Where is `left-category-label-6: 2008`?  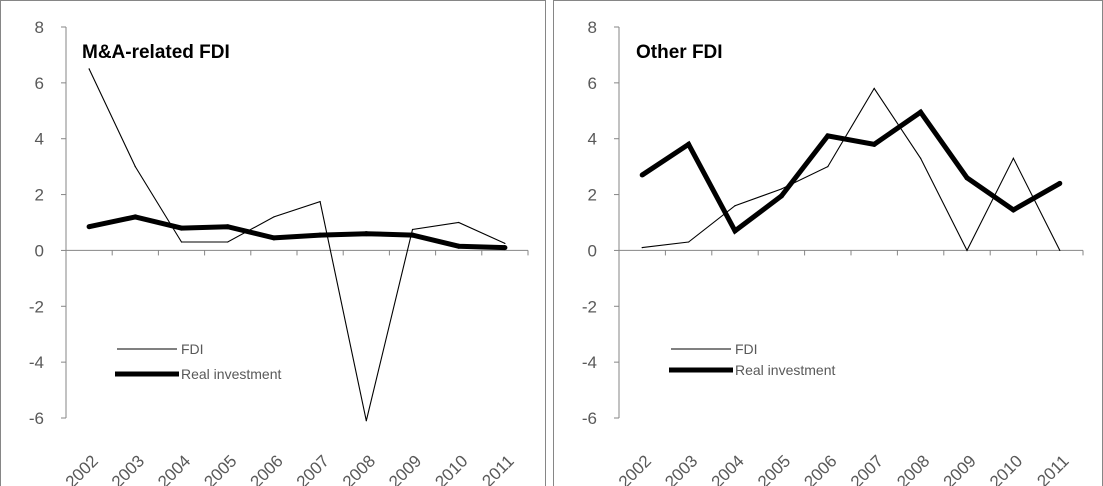 left-category-label-6: 2008 is located at coordinates (359, 468).